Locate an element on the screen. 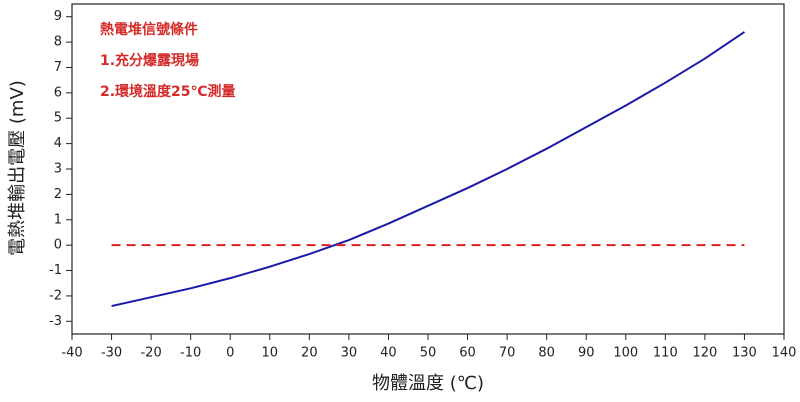  x-tick-label: 50 is located at coordinates (428, 353).